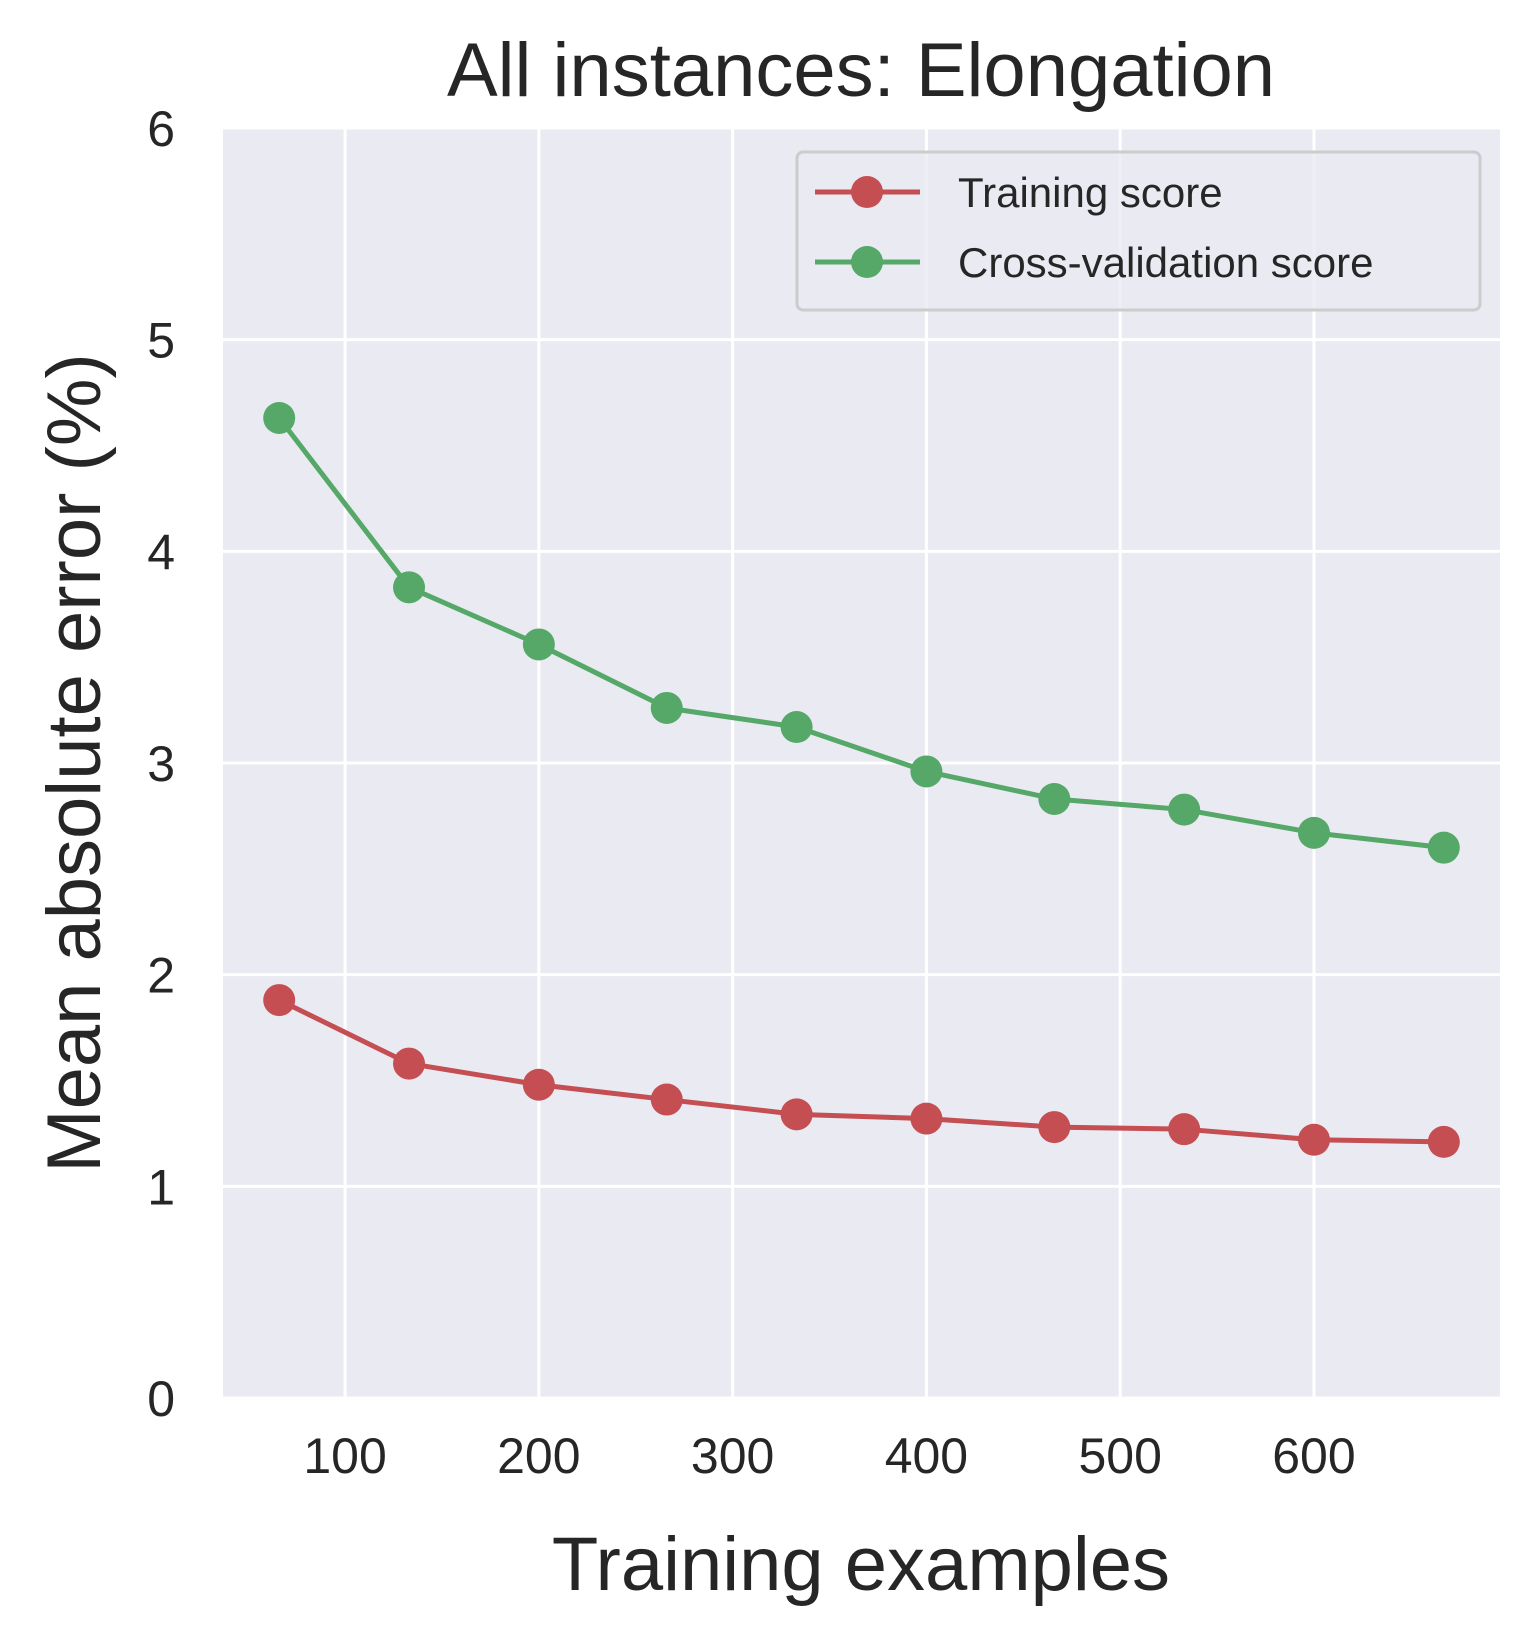 This screenshot has height=1640, width=1531. Describe the element at coordinates (1313, 1456) in the screenshot. I see `x-tick-label: 600` at that location.